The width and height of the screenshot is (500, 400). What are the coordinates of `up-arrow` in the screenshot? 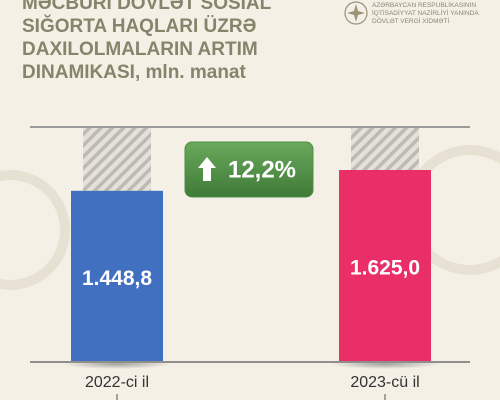 It's located at (207, 169).